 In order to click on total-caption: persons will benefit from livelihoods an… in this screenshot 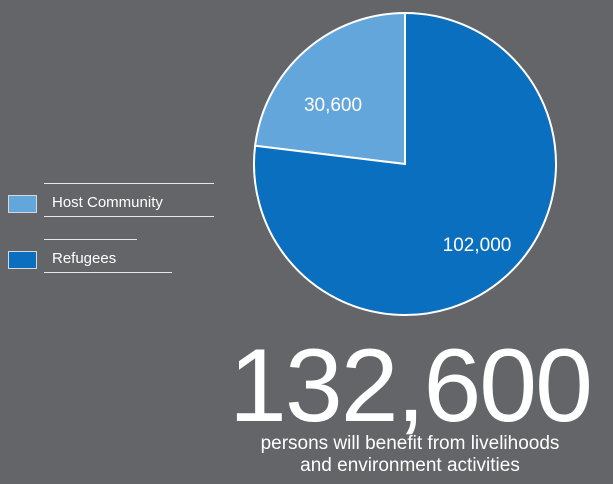, I will do `click(410, 455)`.